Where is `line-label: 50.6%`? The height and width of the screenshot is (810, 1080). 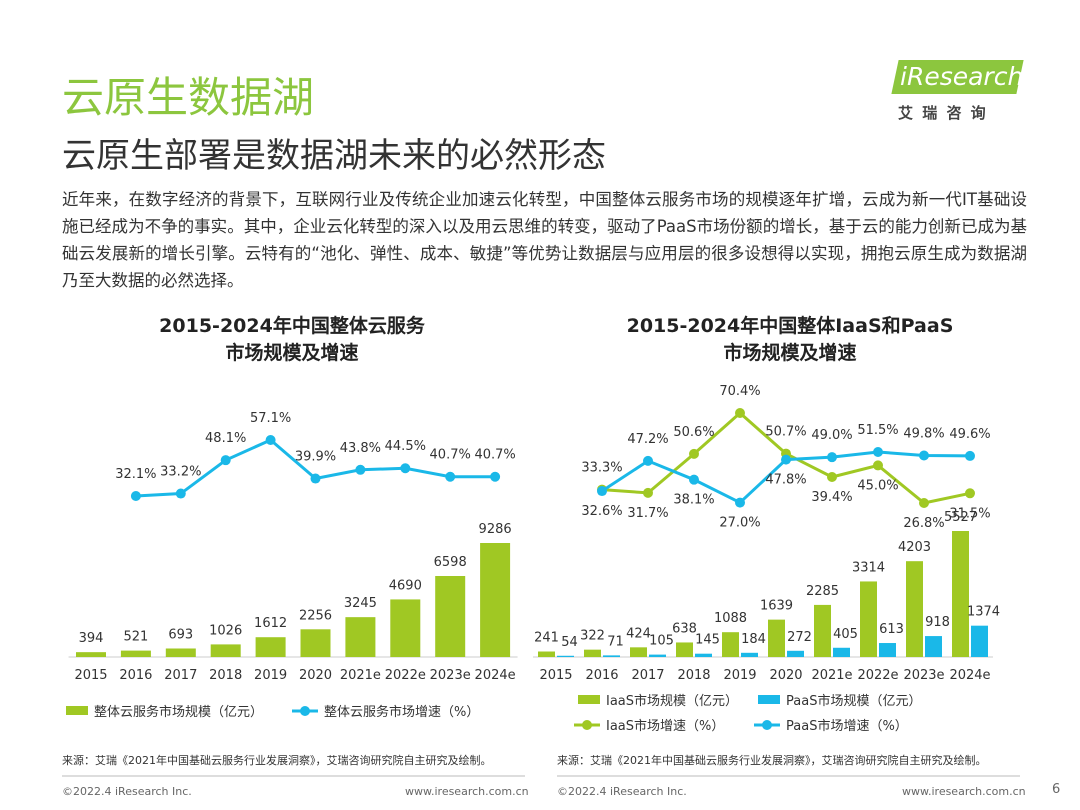
line-label: 50.6% is located at coordinates (693, 432).